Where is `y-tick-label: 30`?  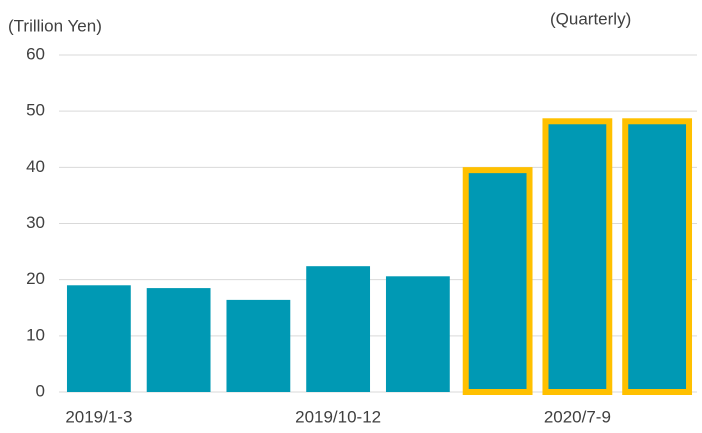
y-tick-label: 30 is located at coordinates (35, 222).